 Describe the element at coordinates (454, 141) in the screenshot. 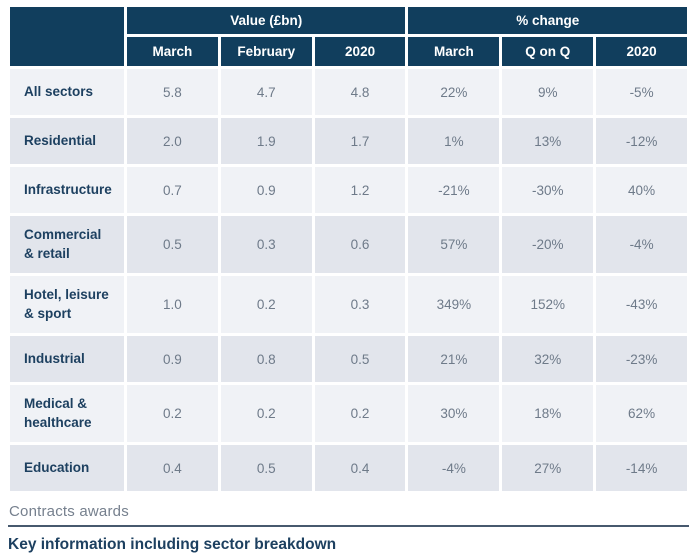

I see `value-cell: 1%` at that location.